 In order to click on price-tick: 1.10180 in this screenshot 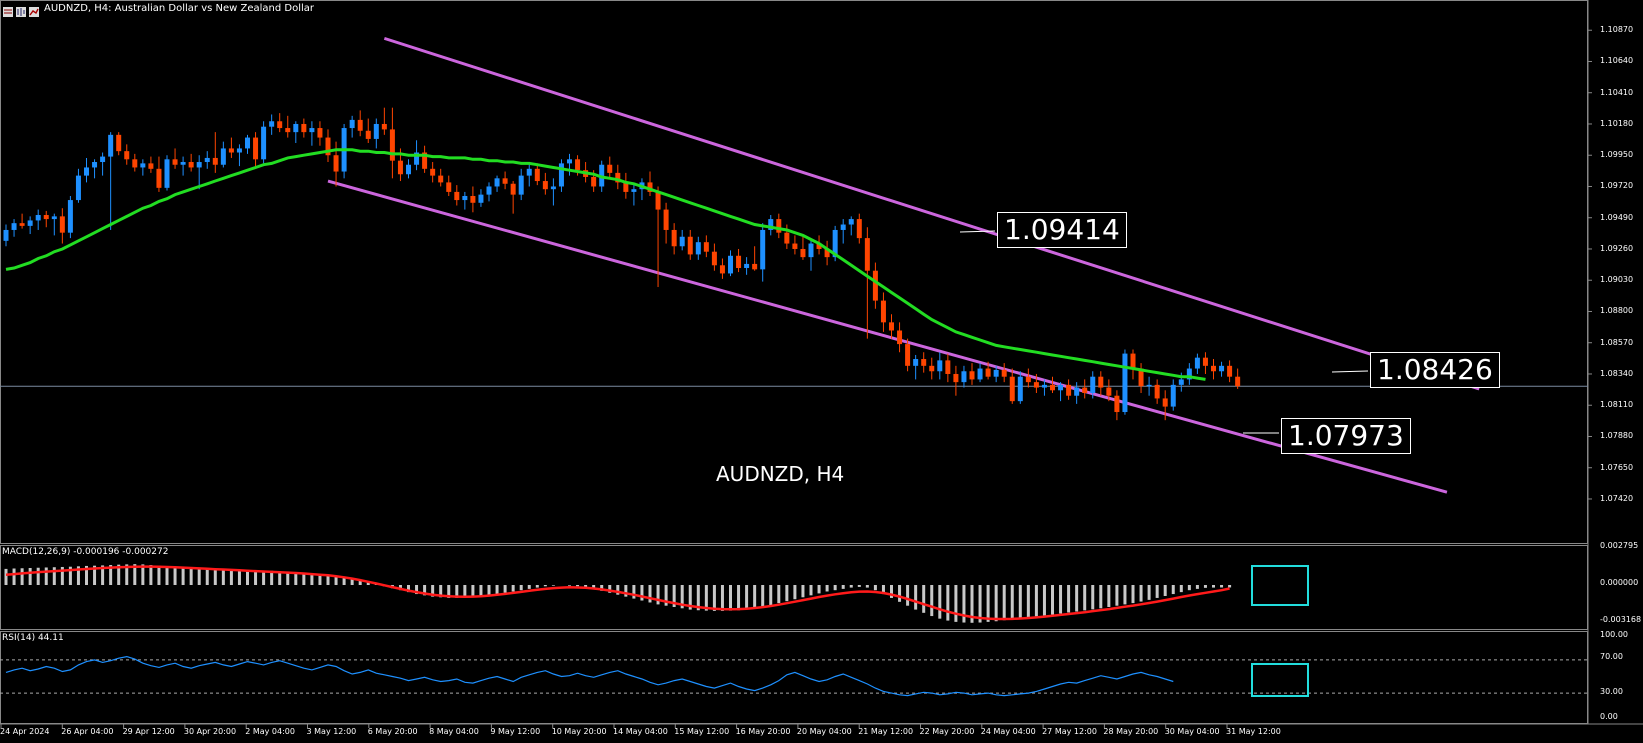, I will do `click(1617, 123)`.